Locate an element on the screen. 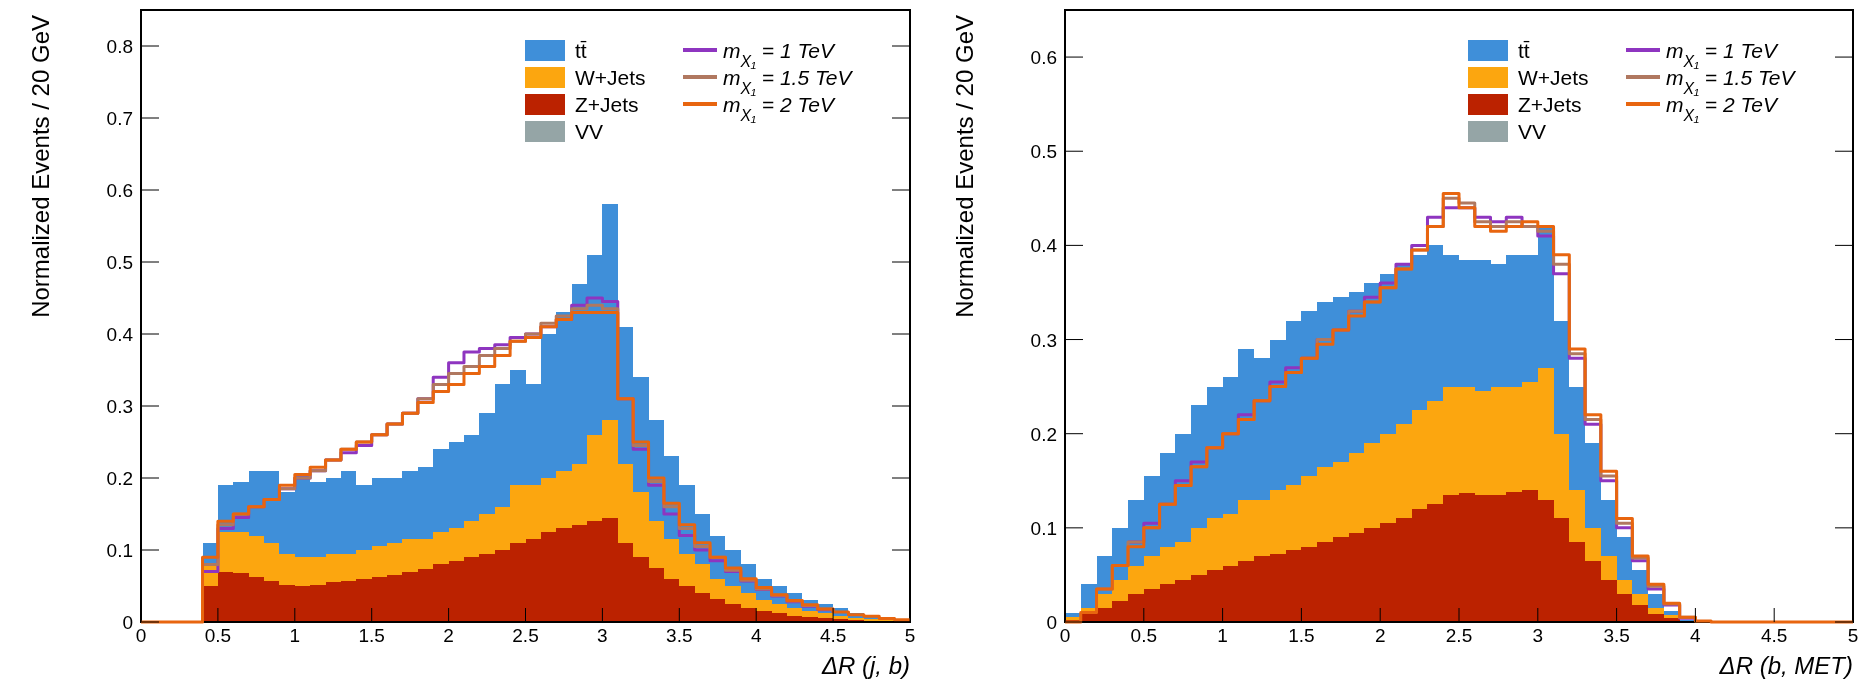 The width and height of the screenshot is (1876, 689). y-tick-label: 0.7 is located at coordinates (119, 118).